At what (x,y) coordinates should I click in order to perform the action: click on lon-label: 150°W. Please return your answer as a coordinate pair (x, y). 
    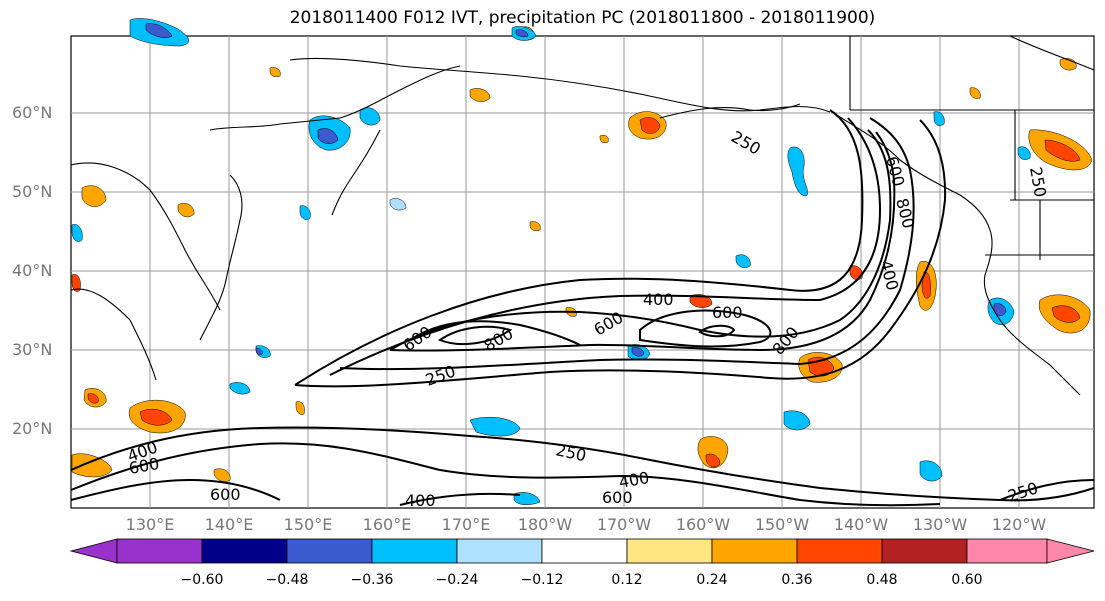
    Looking at the image, I should click on (782, 524).